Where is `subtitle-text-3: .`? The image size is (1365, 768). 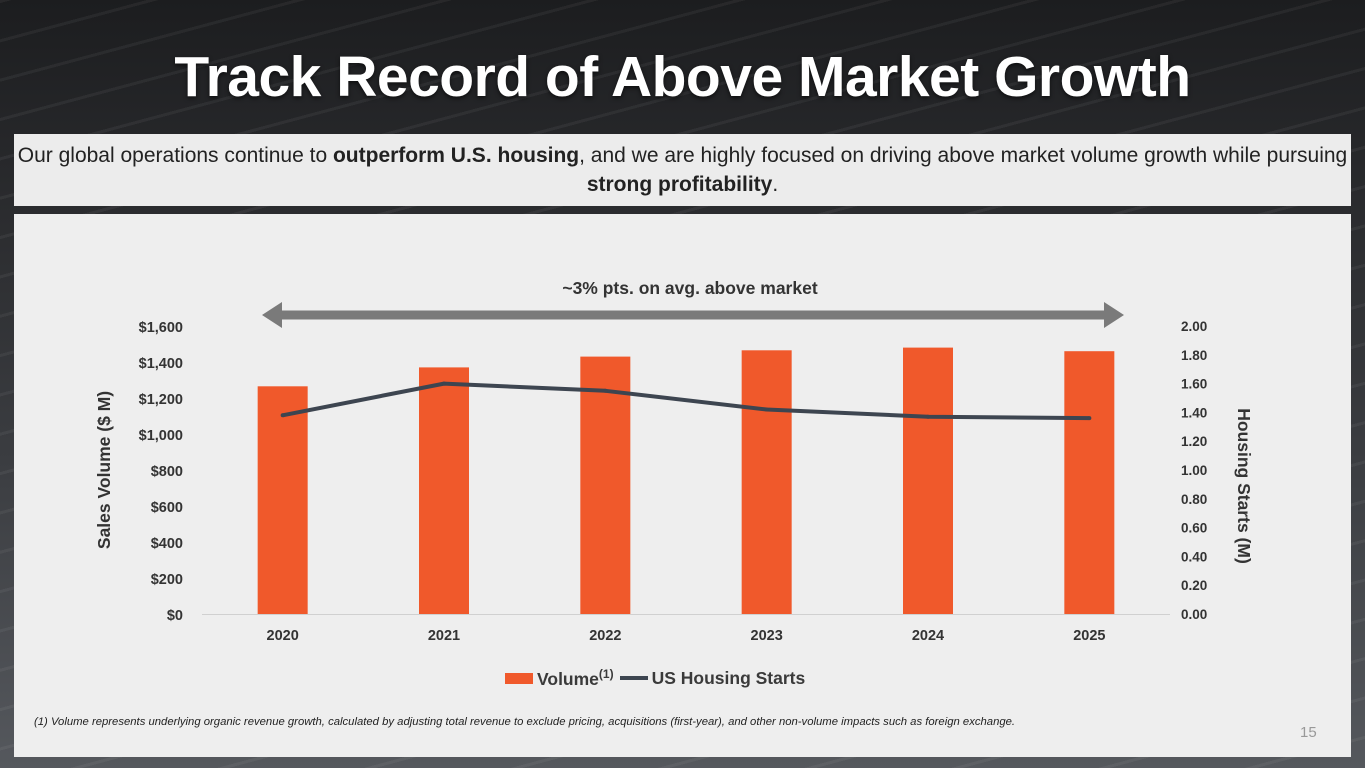 subtitle-text-3: . is located at coordinates (775, 184).